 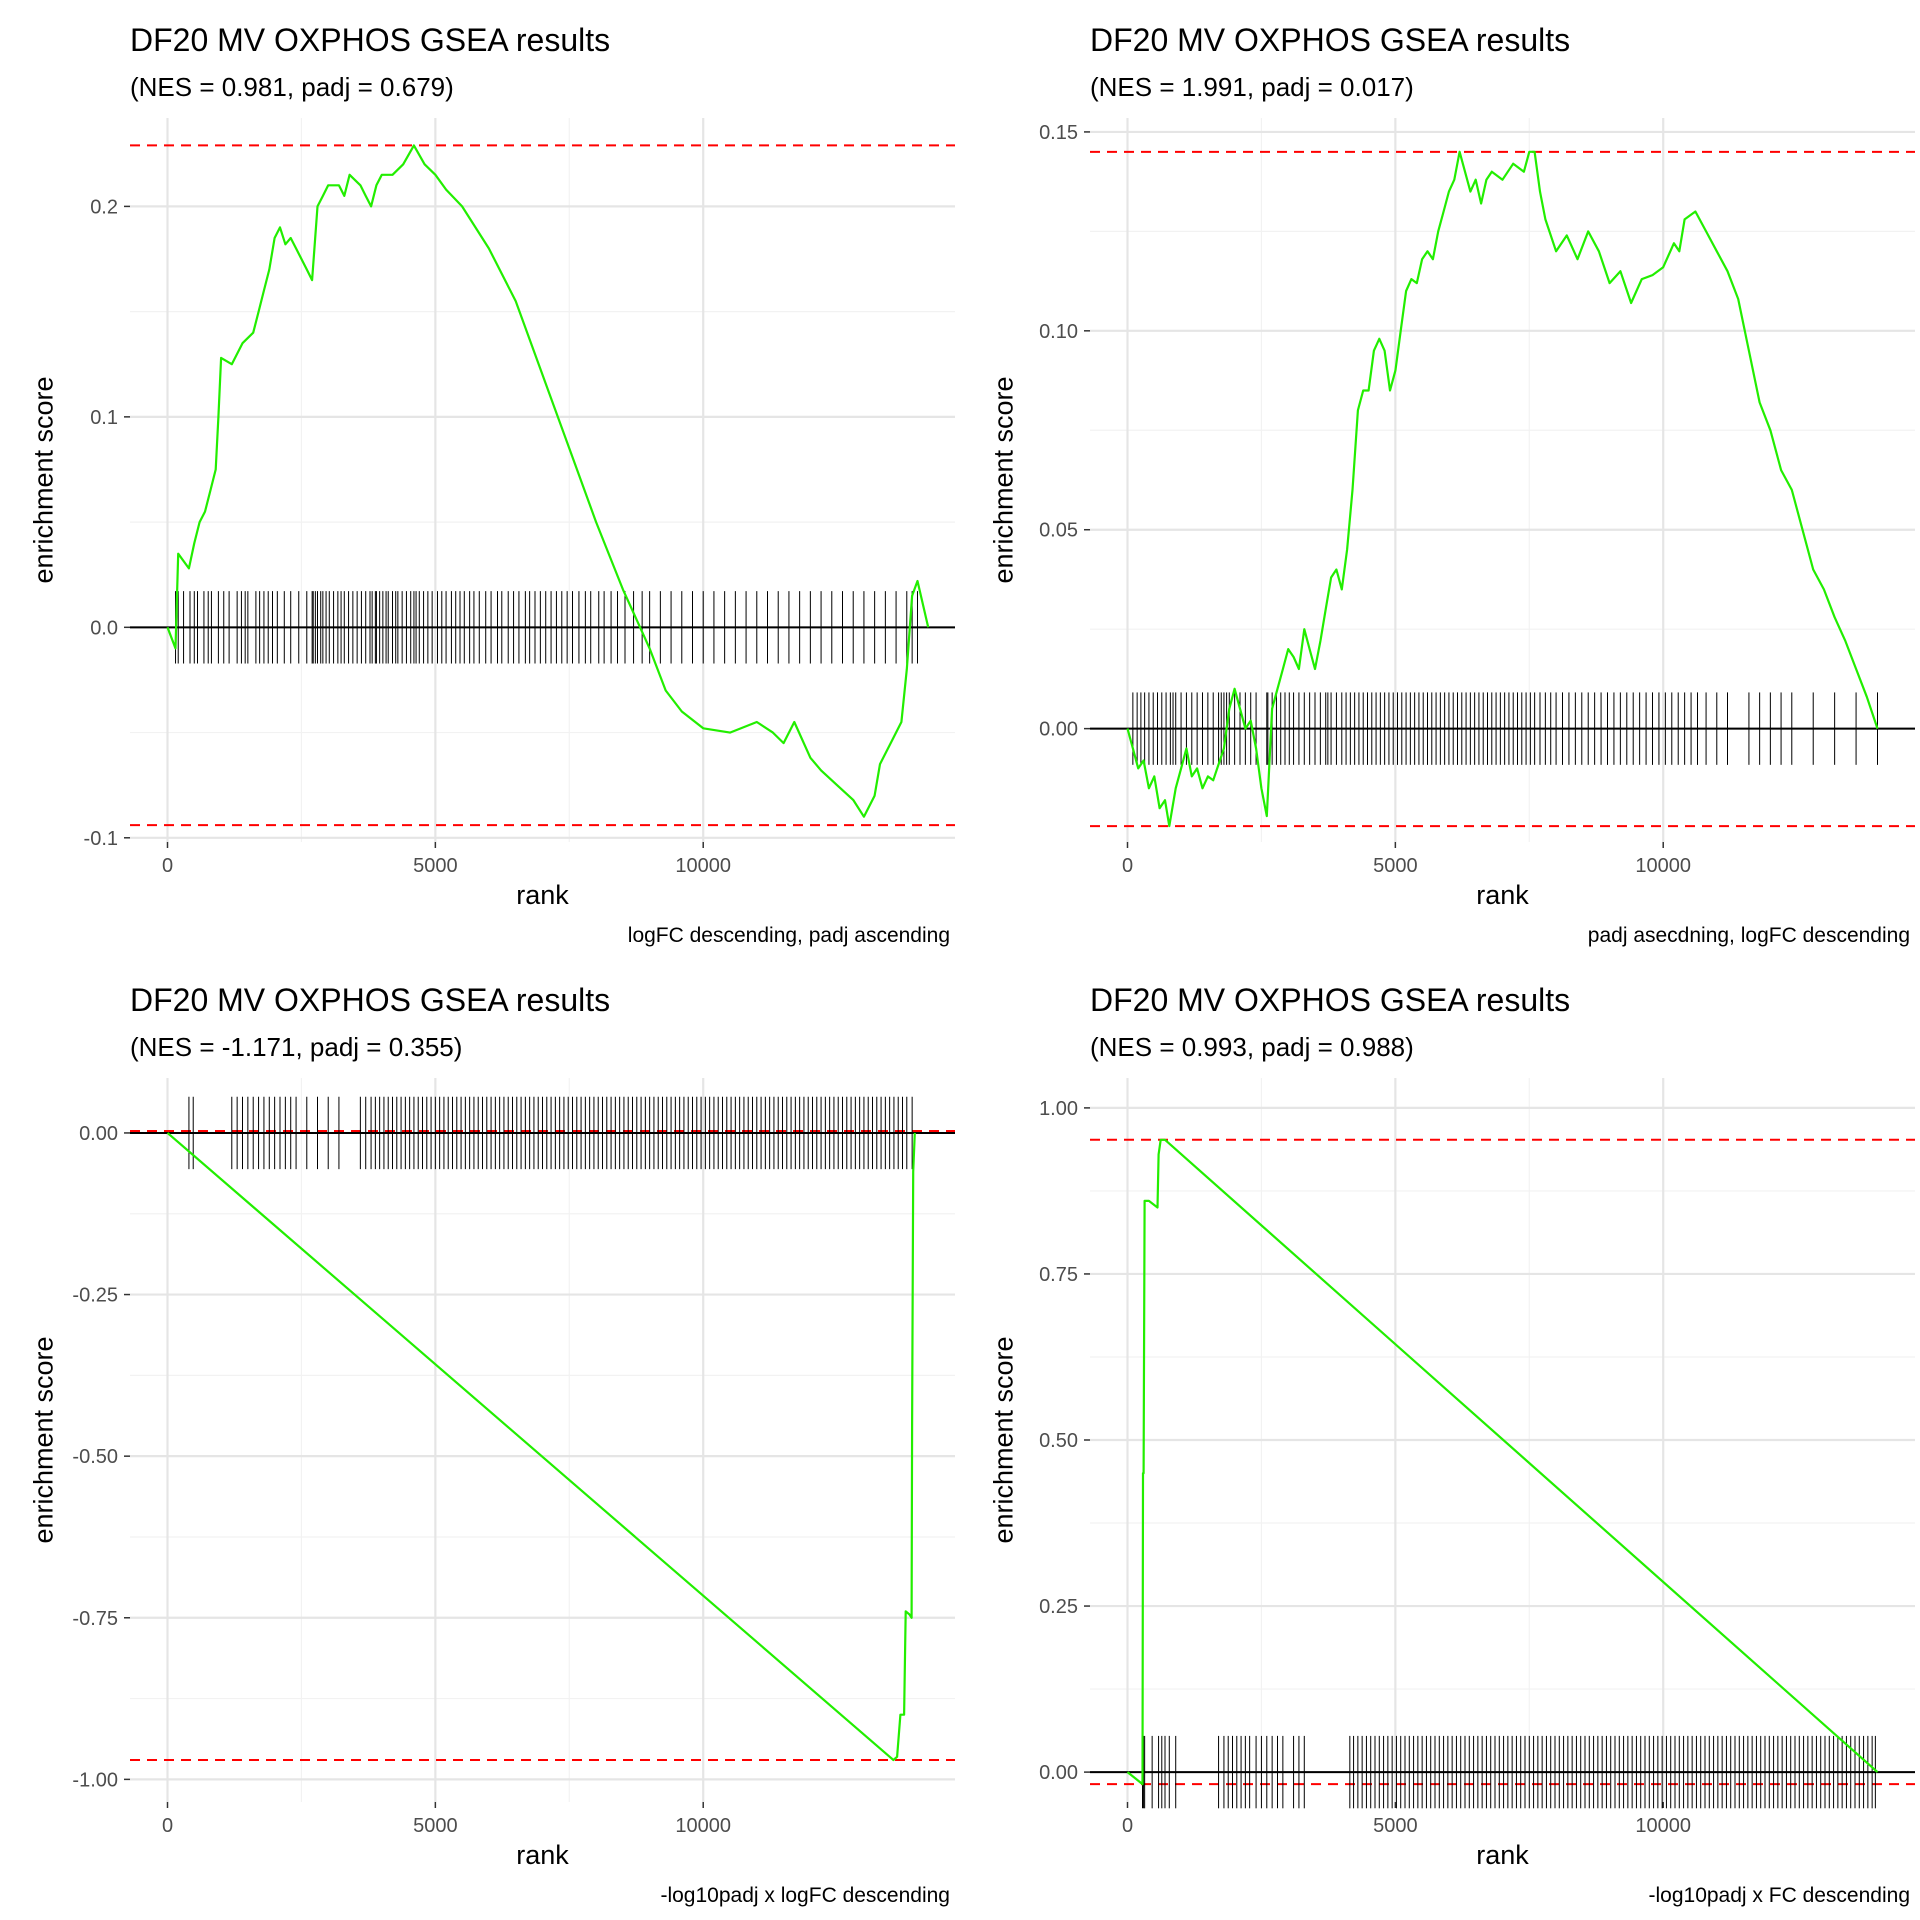 What do you see at coordinates (95, 1619) in the screenshot?
I see `y-tick-label: -0.75` at bounding box center [95, 1619].